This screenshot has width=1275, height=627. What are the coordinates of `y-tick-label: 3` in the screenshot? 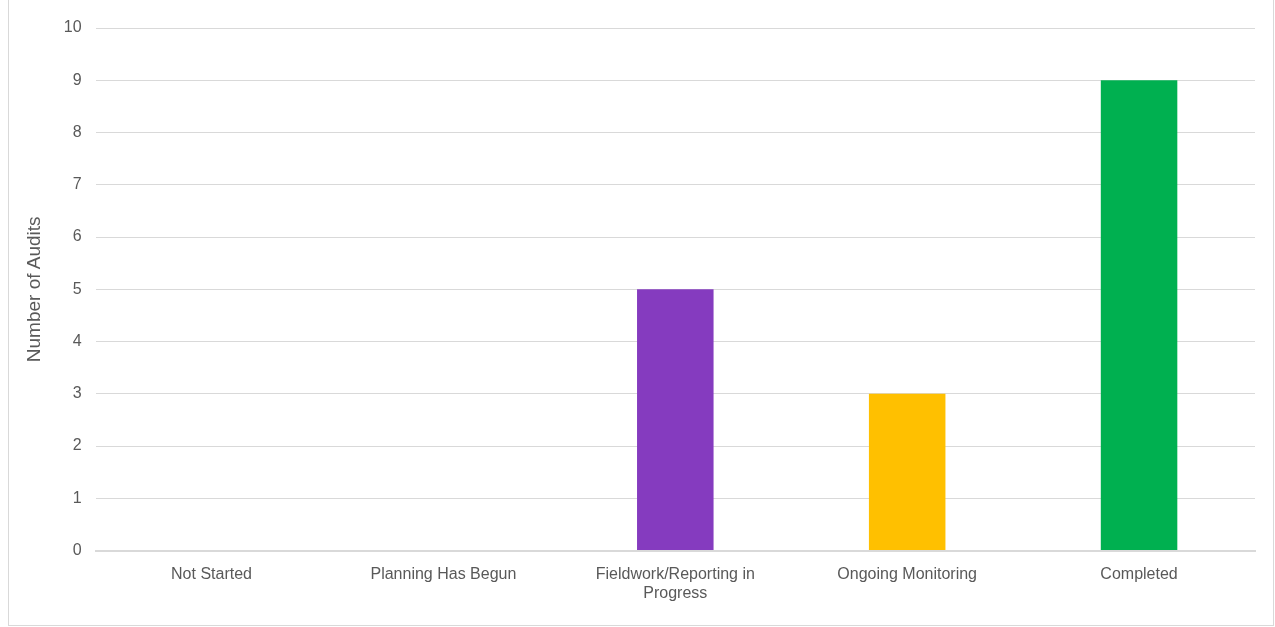 It's located at (77, 393).